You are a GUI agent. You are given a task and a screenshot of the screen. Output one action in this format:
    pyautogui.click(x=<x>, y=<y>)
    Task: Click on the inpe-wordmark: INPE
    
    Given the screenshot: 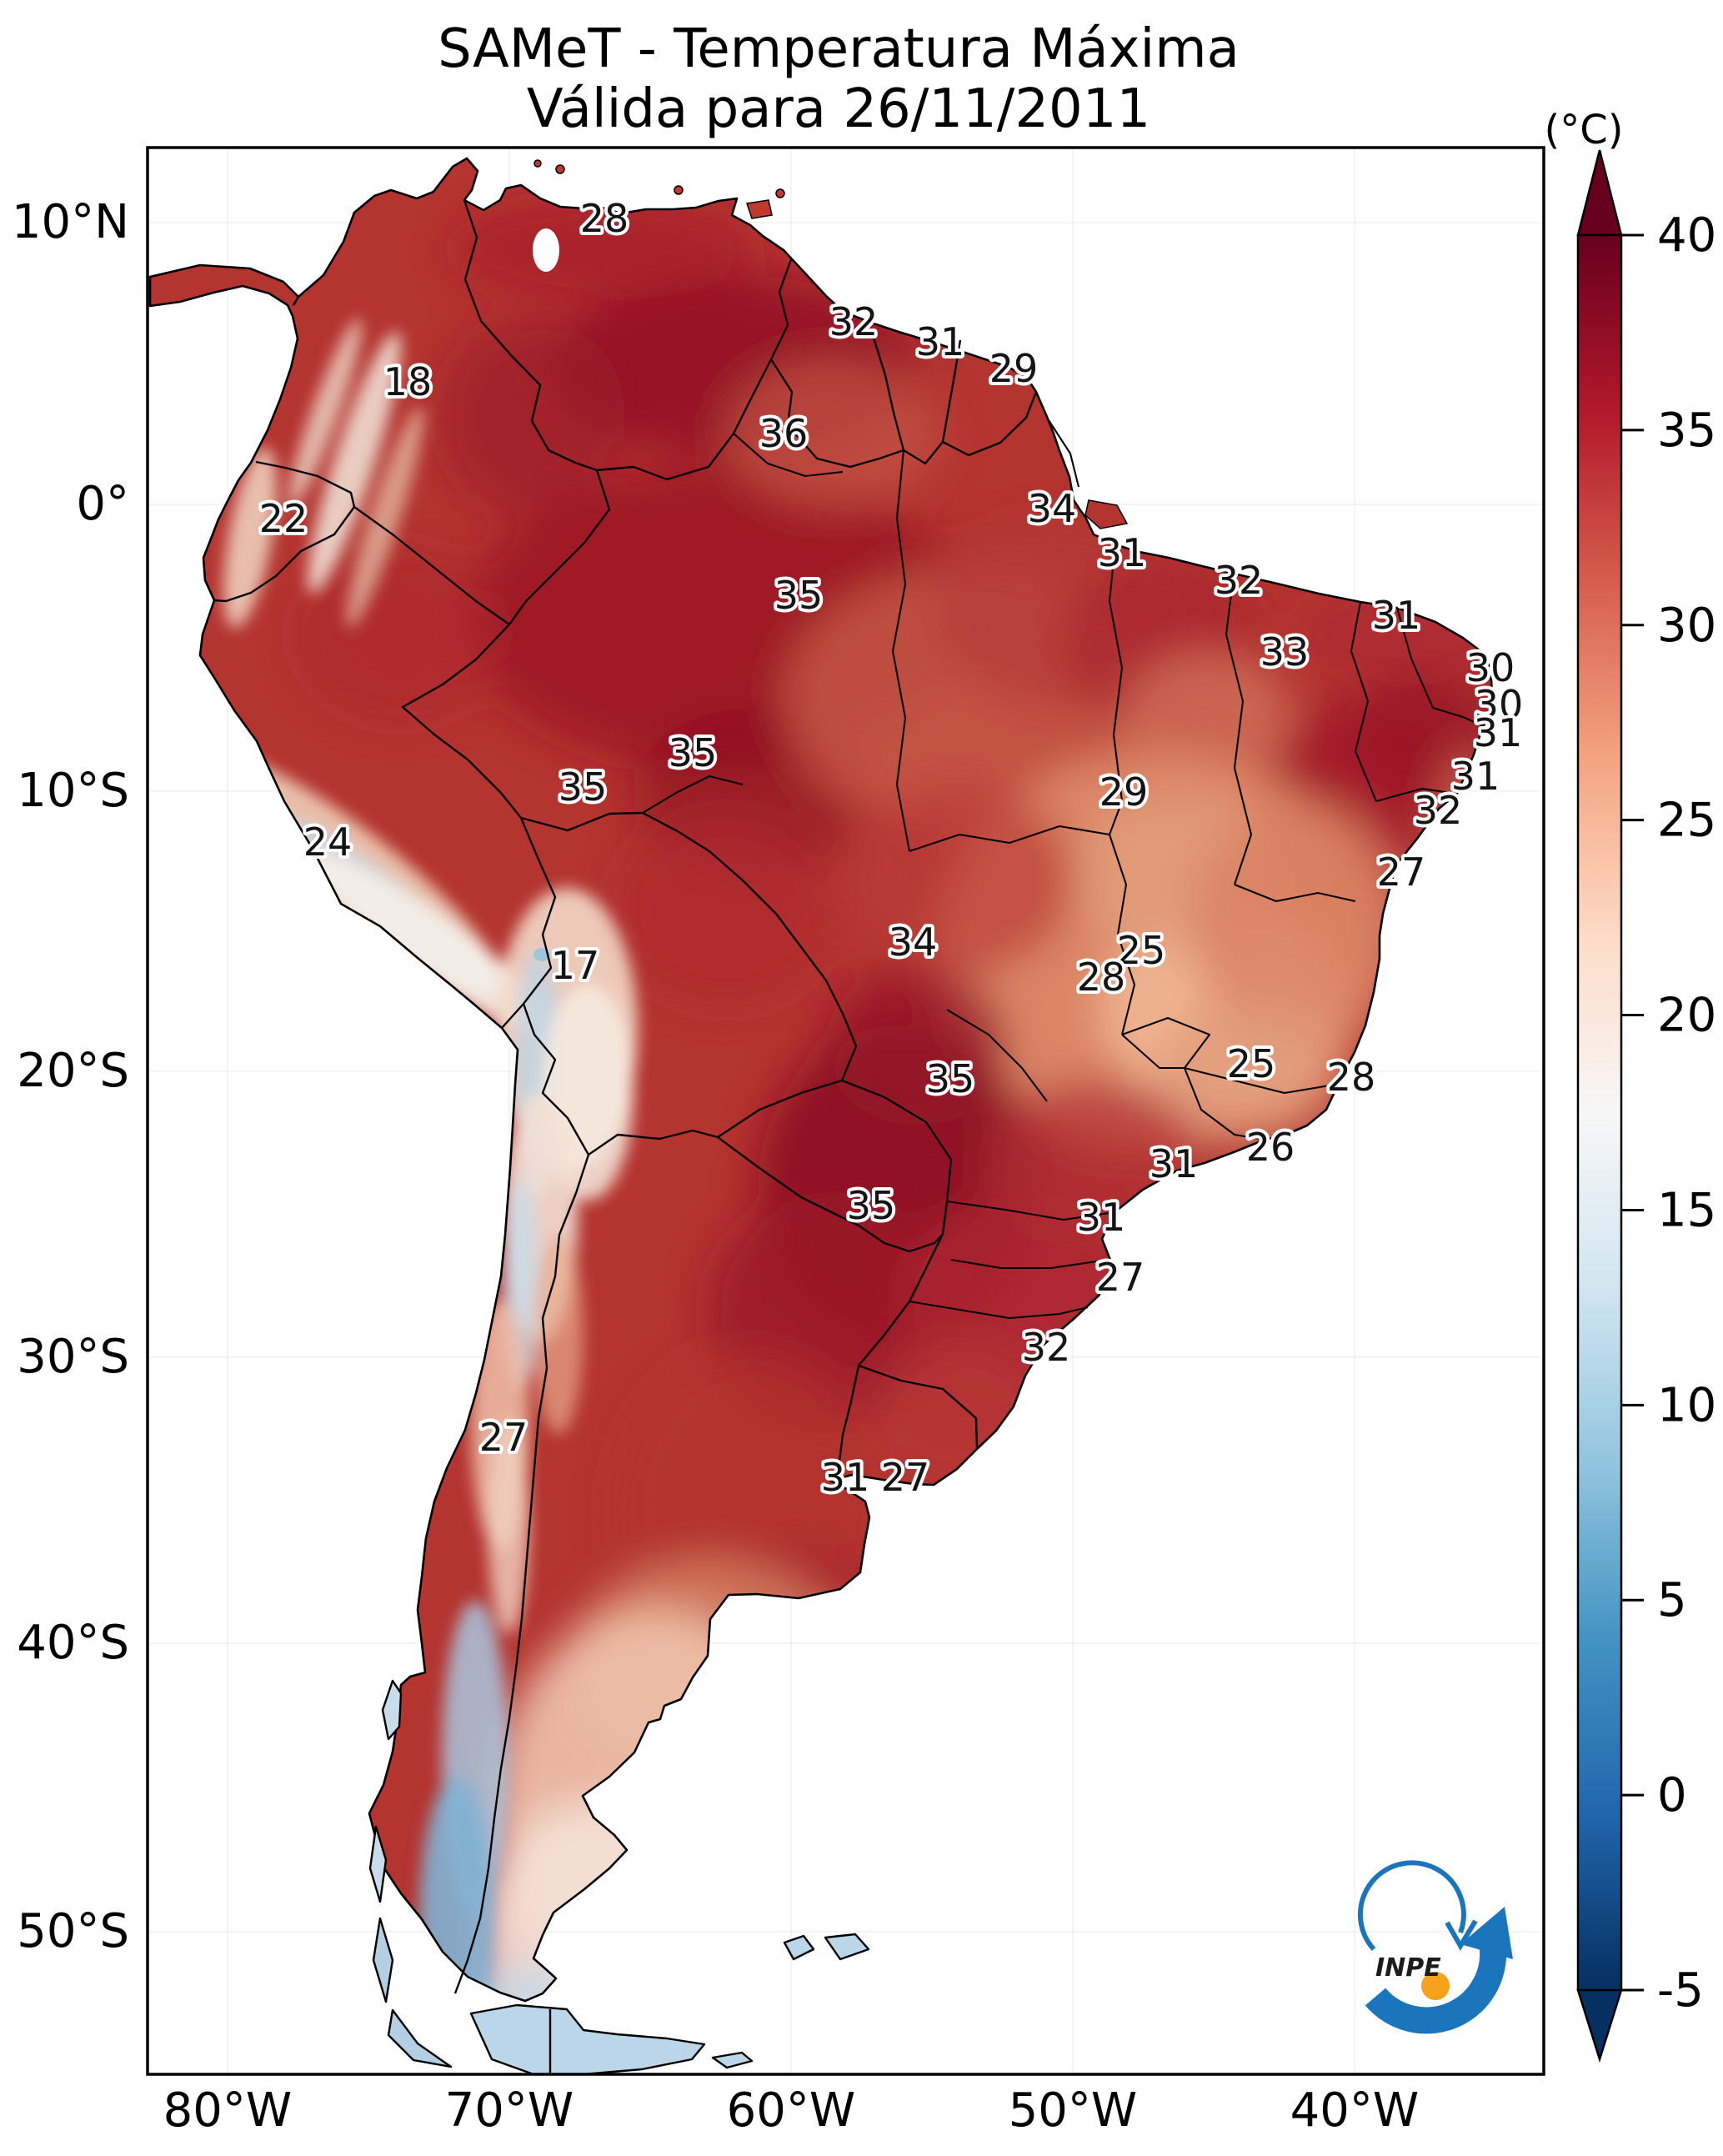 What is the action you would take?
    pyautogui.click(x=1408, y=1968)
    